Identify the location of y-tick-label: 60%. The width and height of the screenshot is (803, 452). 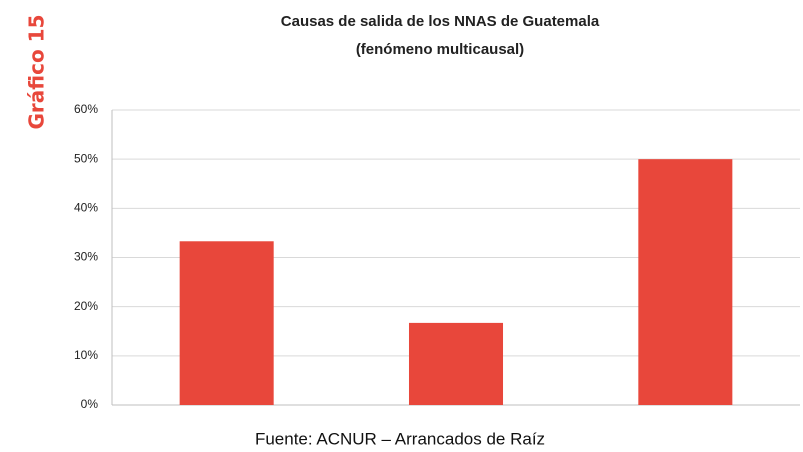
(86, 109).